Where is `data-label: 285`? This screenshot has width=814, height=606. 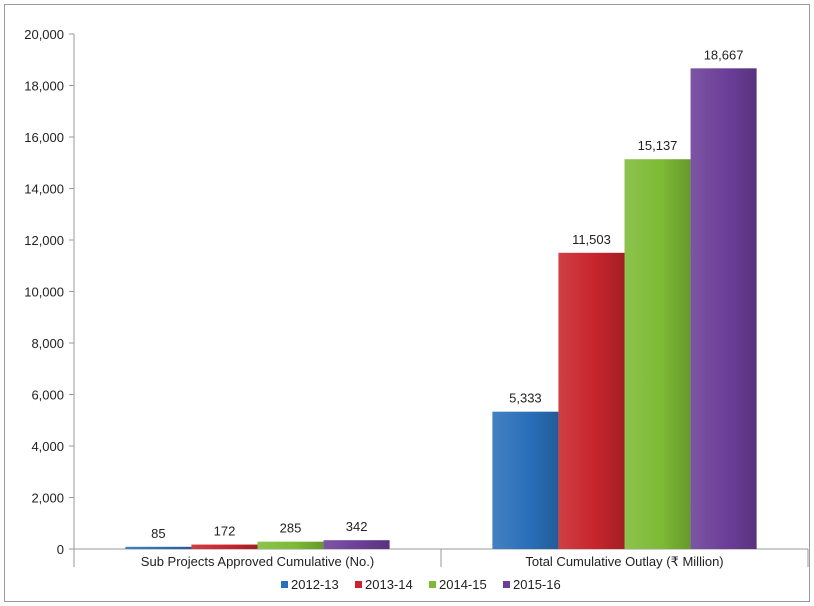
data-label: 285 is located at coordinates (291, 528).